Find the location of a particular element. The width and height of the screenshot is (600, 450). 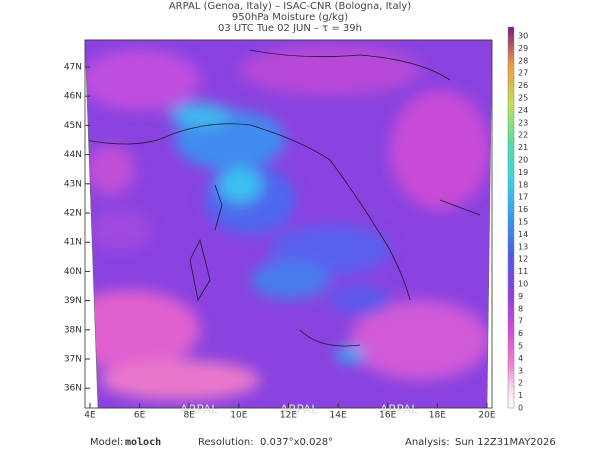

colorbar-label: 5 is located at coordinates (520, 346).